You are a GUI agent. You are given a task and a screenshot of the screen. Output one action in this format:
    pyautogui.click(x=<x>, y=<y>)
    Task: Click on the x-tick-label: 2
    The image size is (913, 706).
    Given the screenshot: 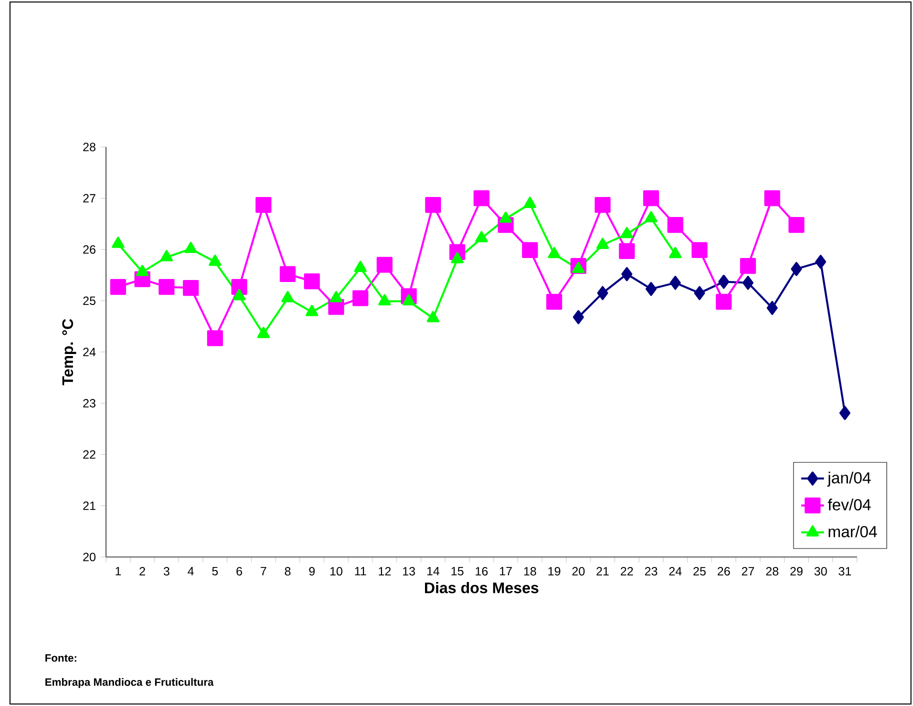 What is the action you would take?
    pyautogui.click(x=143, y=571)
    